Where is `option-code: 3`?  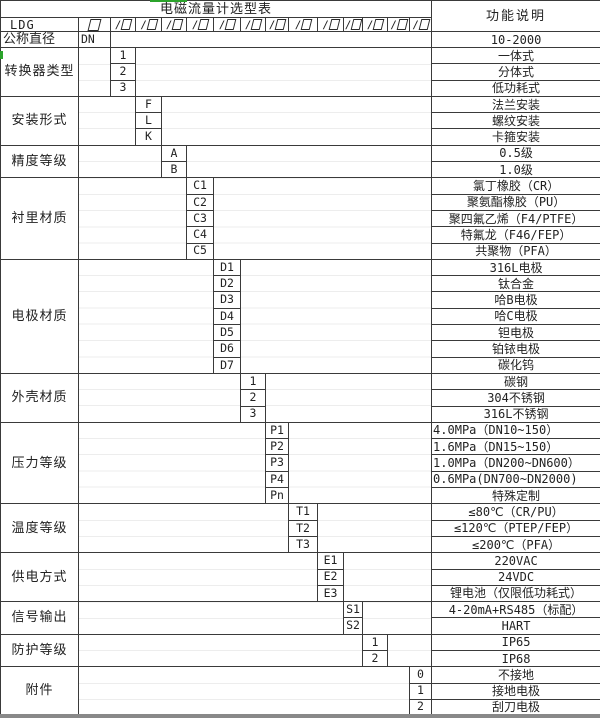 option-code: 3 is located at coordinates (253, 414).